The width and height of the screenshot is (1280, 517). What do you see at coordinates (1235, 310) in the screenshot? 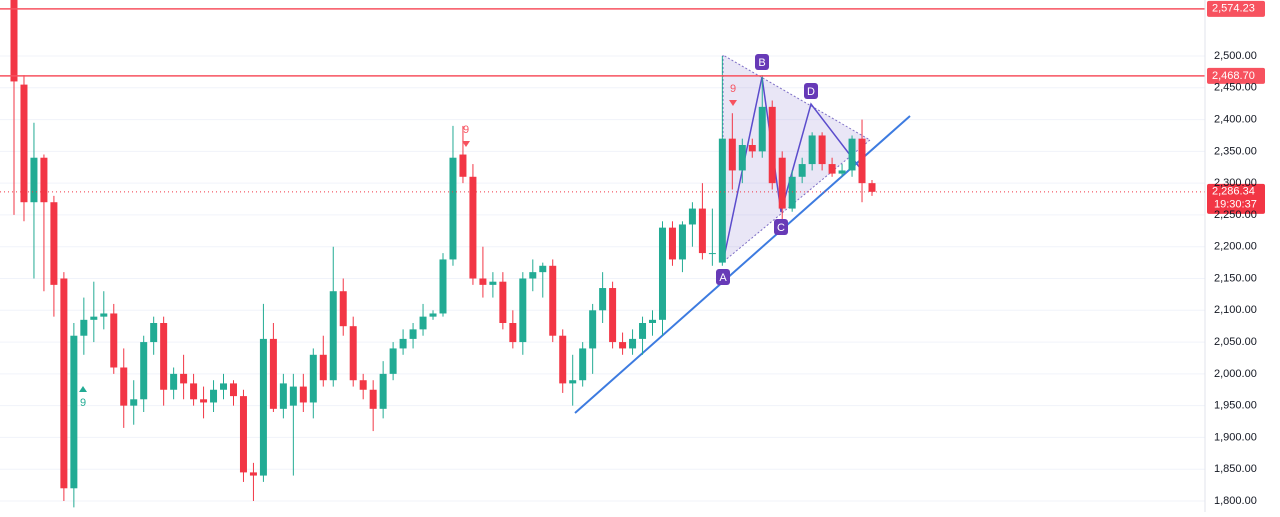
I see `y-tick-label: 2,100.00` at bounding box center [1235, 310].